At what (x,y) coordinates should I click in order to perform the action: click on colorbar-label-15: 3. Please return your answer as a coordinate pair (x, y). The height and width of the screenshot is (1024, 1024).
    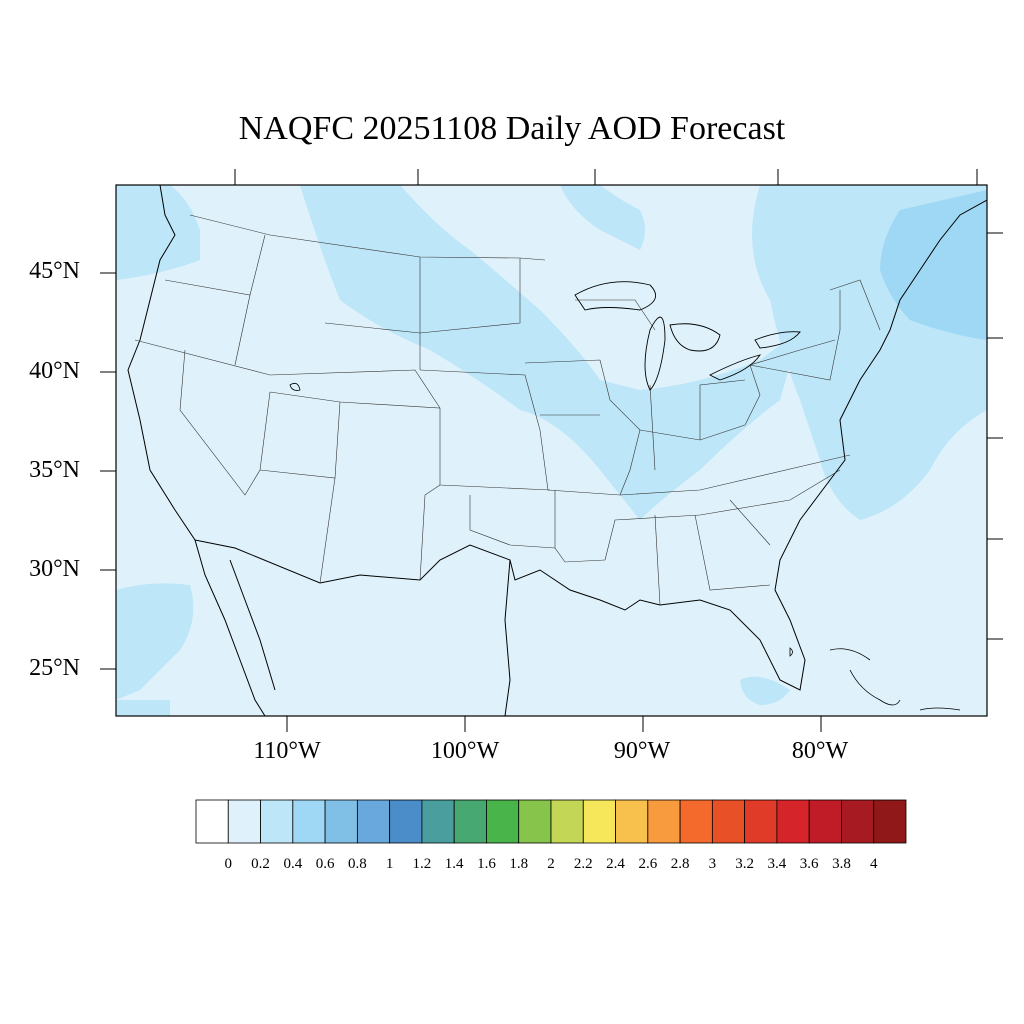
    Looking at the image, I should click on (712, 864).